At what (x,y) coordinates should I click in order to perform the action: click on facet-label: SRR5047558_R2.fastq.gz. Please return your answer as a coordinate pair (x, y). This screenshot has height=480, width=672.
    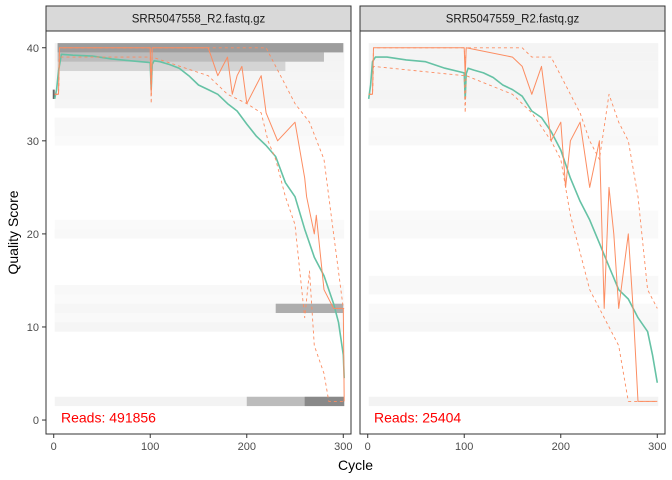
    Looking at the image, I should click on (199, 20).